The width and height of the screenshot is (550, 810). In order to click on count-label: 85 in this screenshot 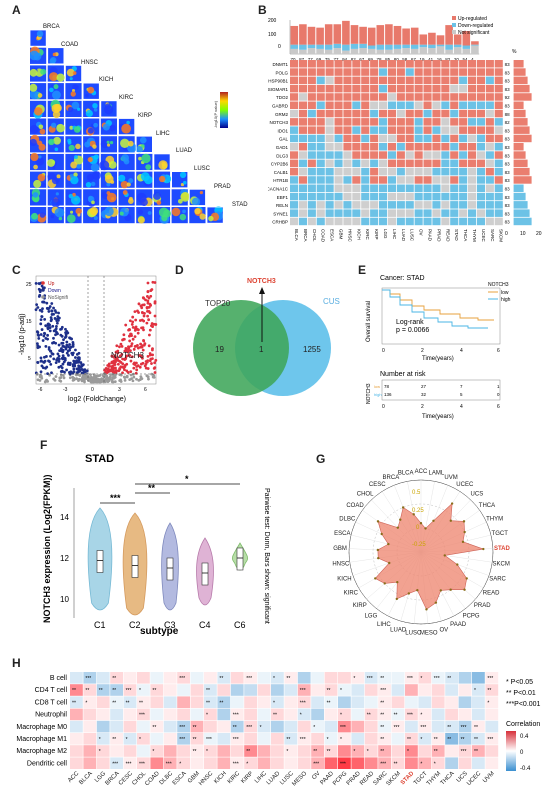, I will do `click(388, 59)`.